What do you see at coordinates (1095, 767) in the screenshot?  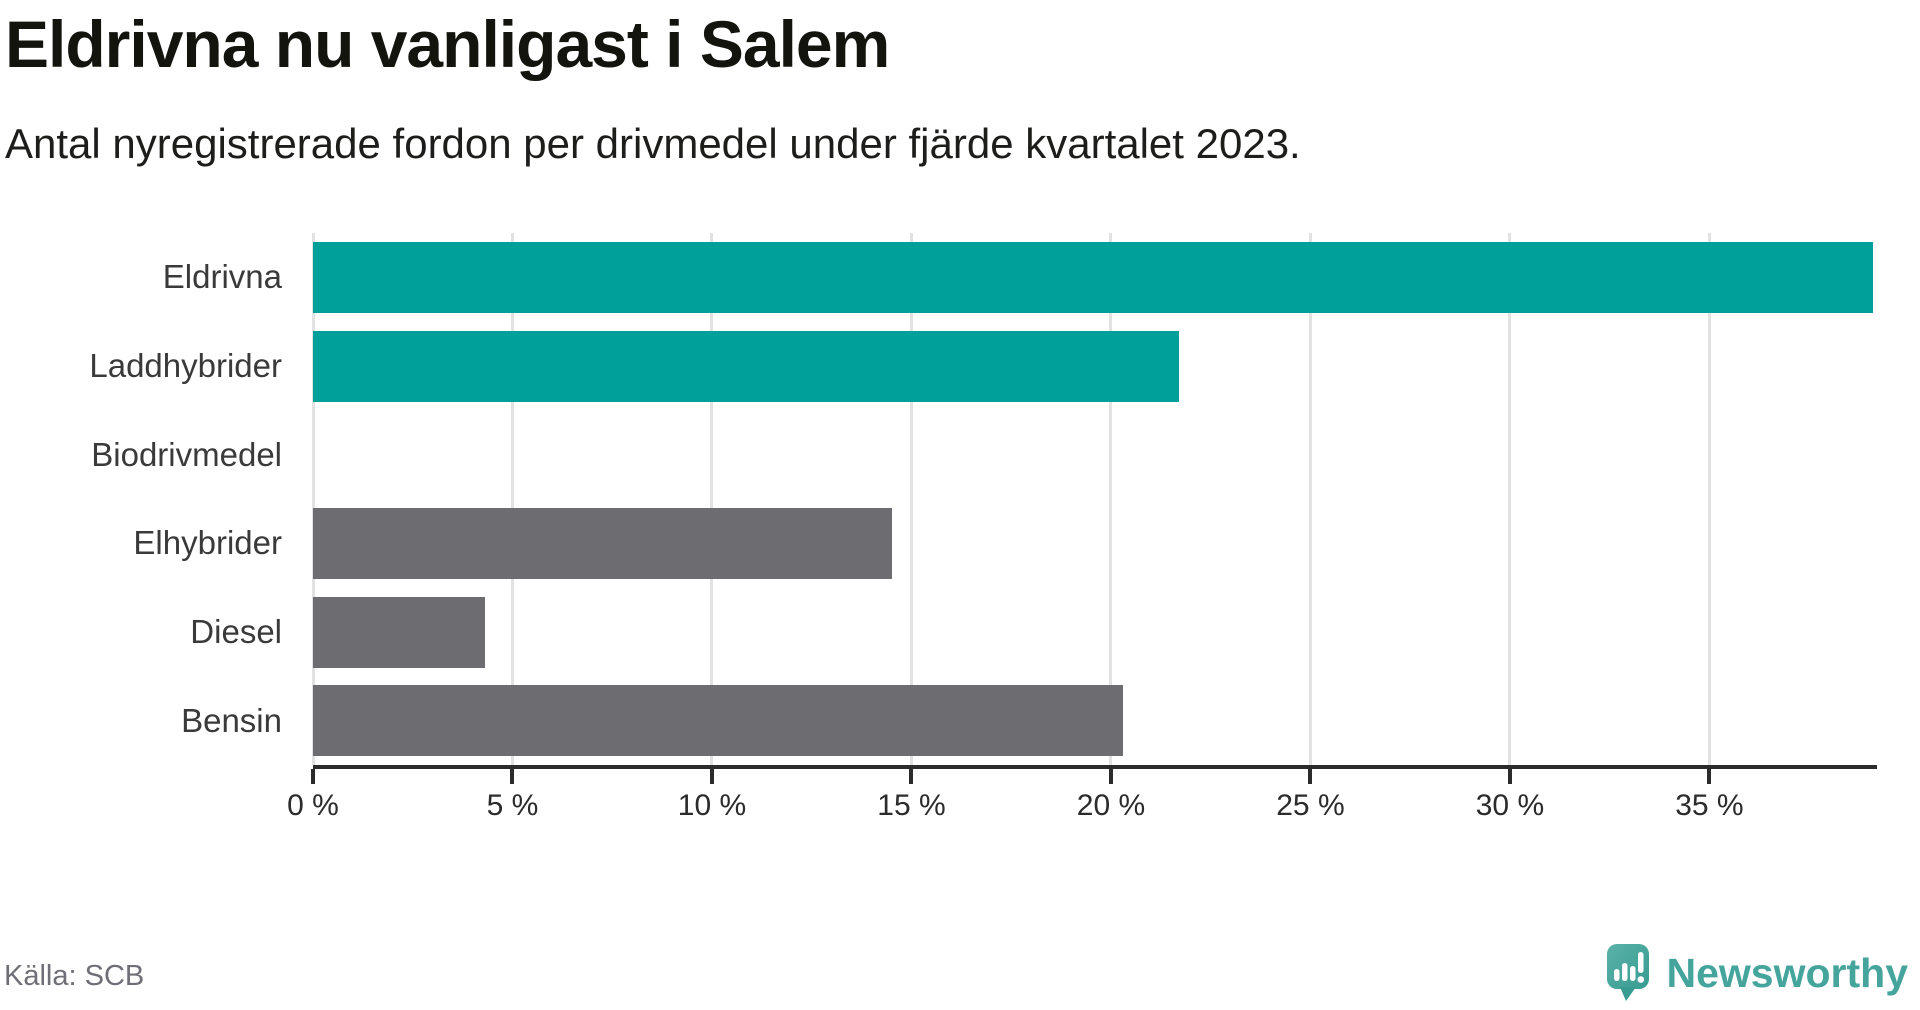 I see `x-axis-line` at bounding box center [1095, 767].